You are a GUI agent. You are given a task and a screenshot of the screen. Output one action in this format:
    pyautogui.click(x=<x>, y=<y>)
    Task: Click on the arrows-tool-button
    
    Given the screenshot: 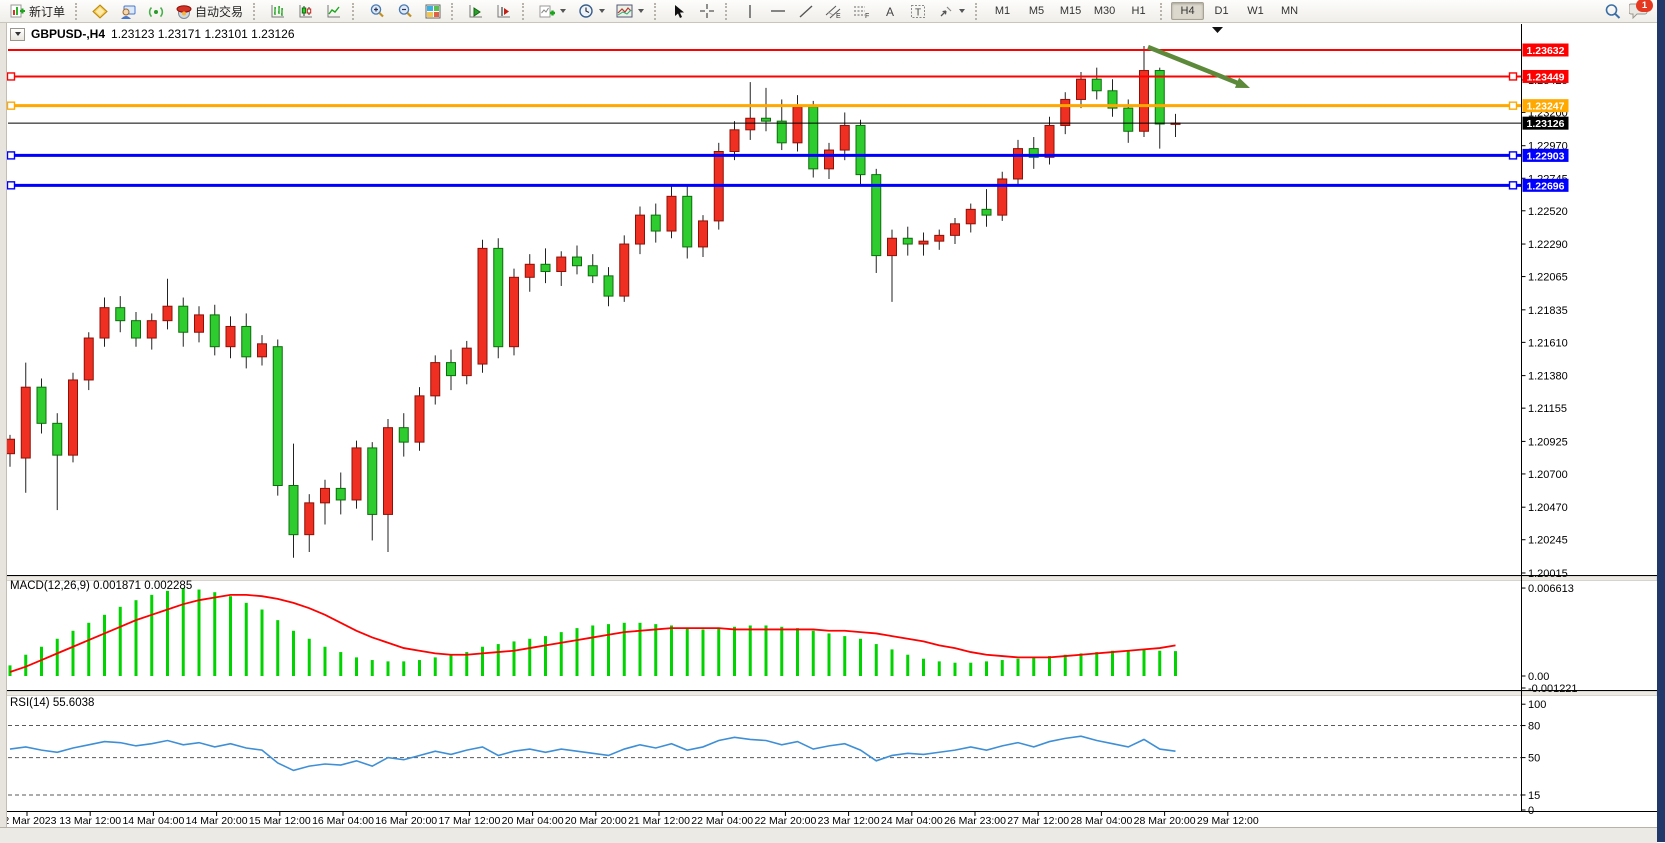 What is the action you would take?
    pyautogui.click(x=951, y=11)
    